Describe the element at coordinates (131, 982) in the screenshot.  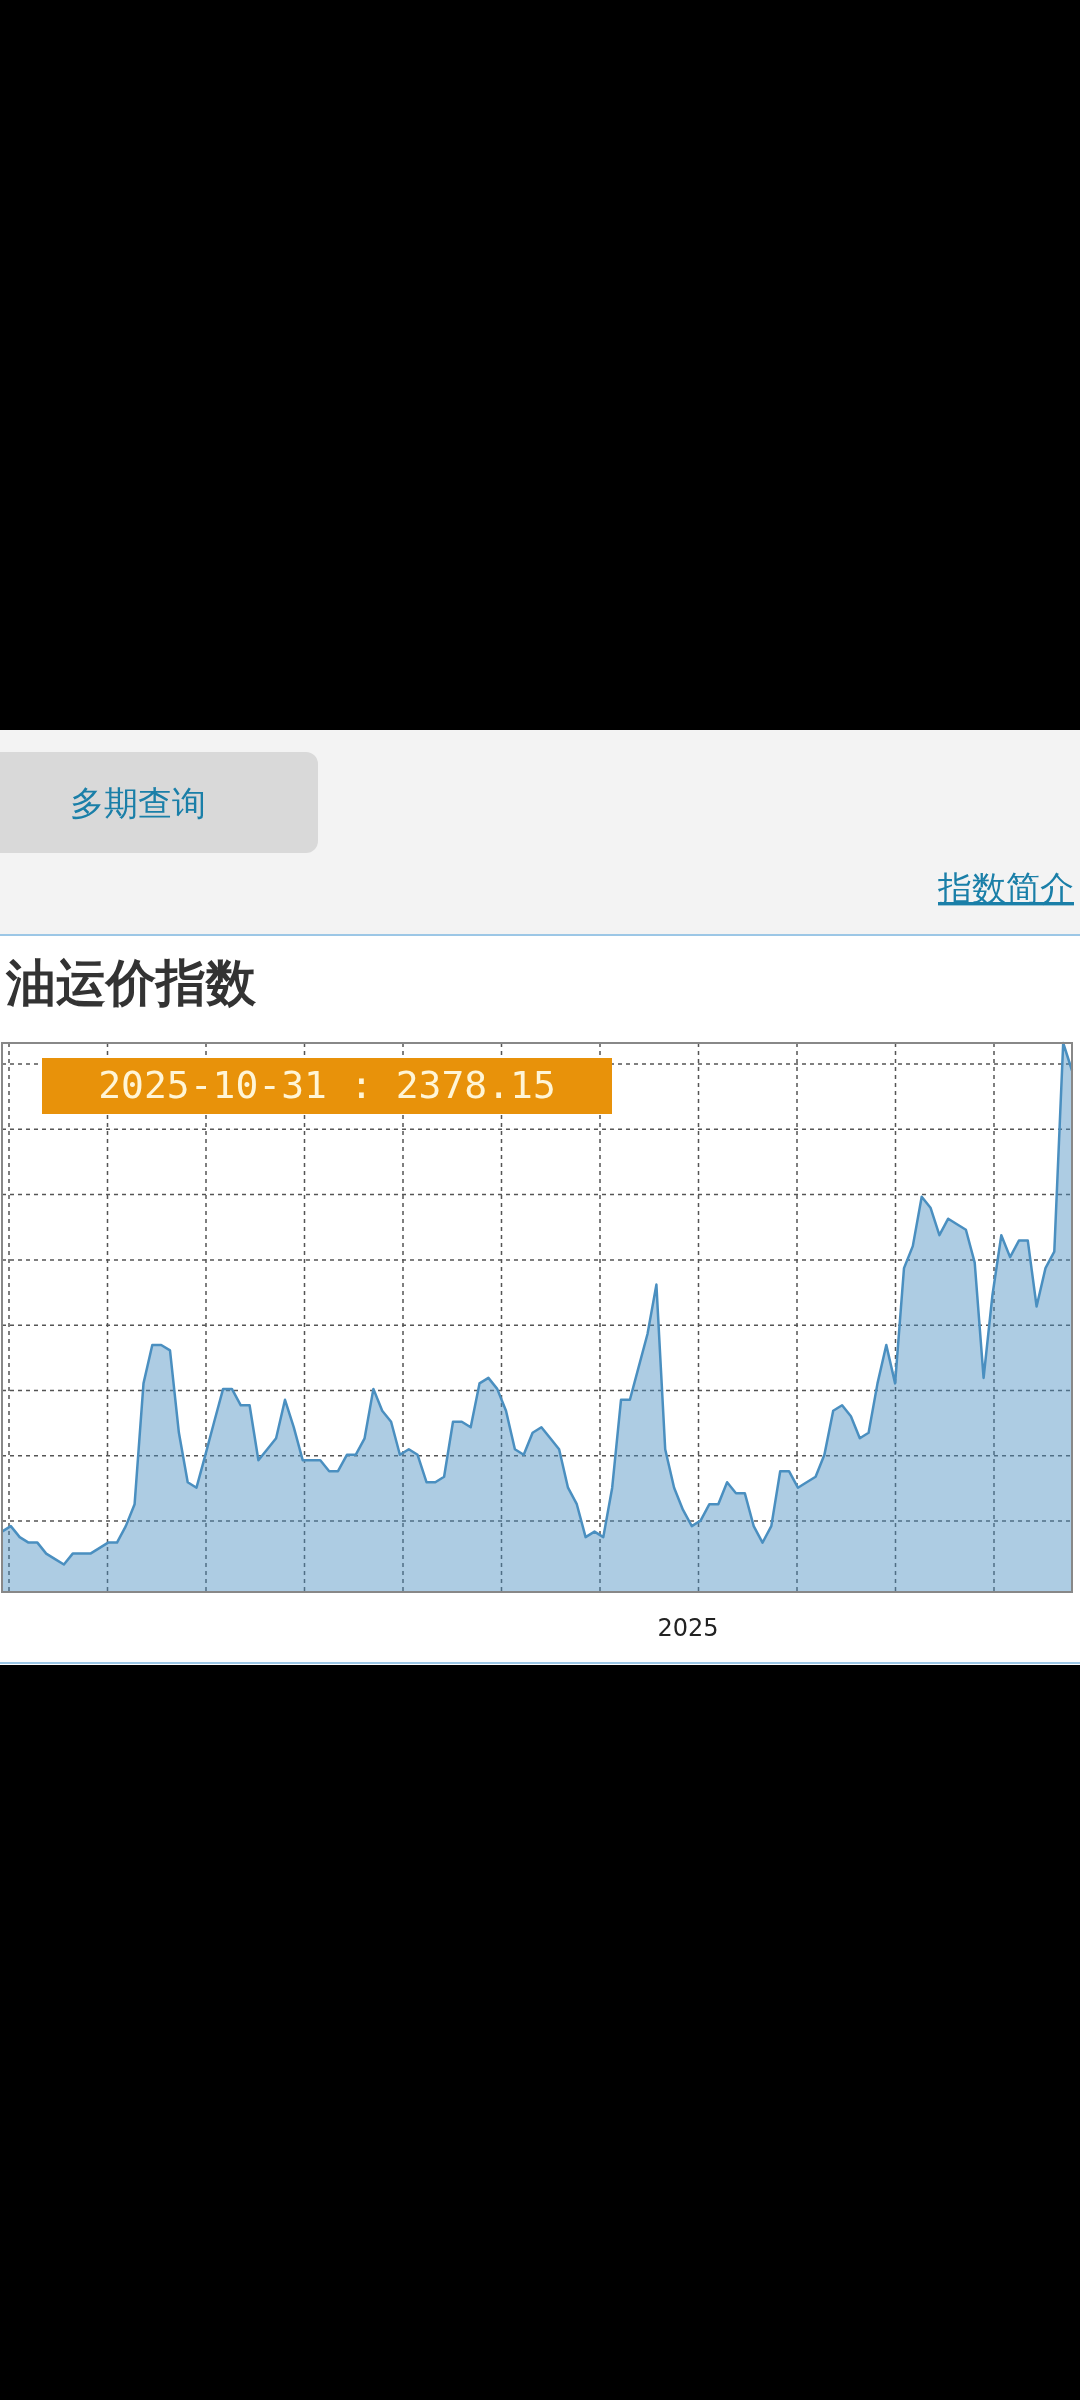
I see `chart-title: 油运价指数` at that location.